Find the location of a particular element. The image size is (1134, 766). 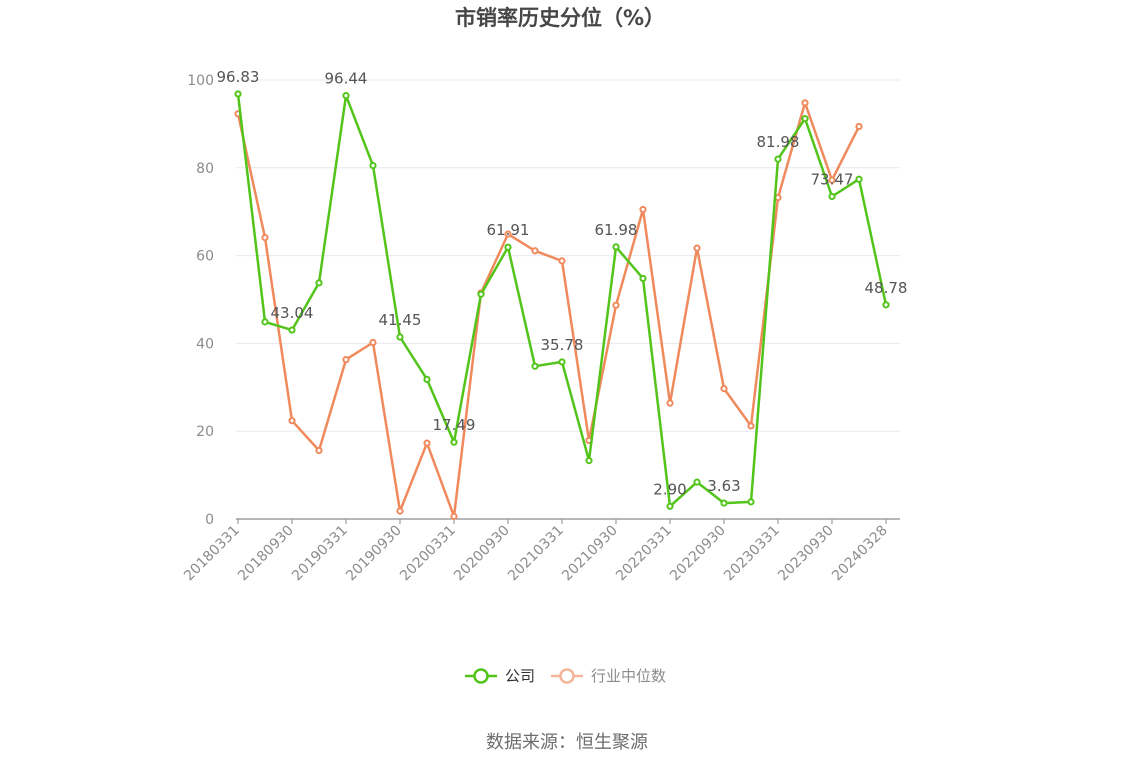

x-tick-label: 20190930 is located at coordinates (374, 554).